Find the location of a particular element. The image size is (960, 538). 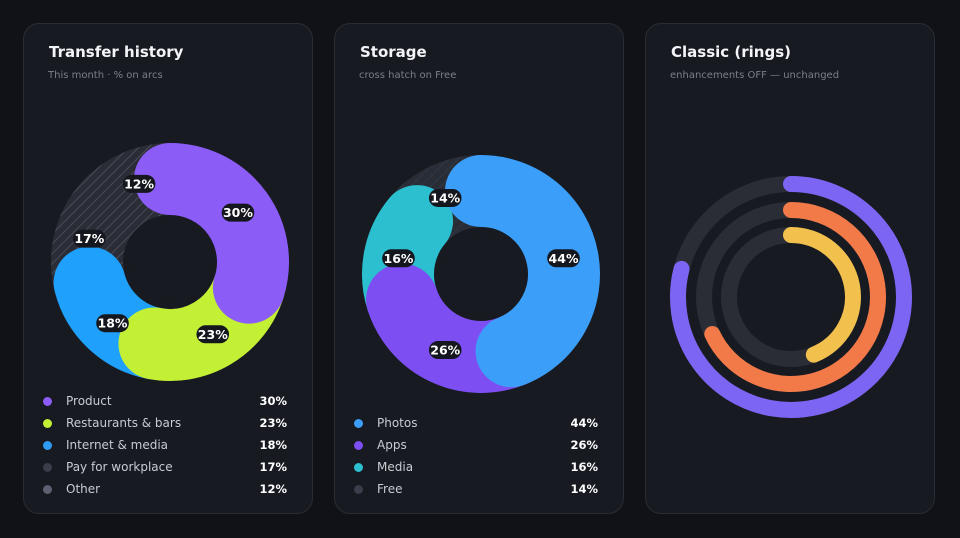

legend-value: 26% is located at coordinates (584, 445).